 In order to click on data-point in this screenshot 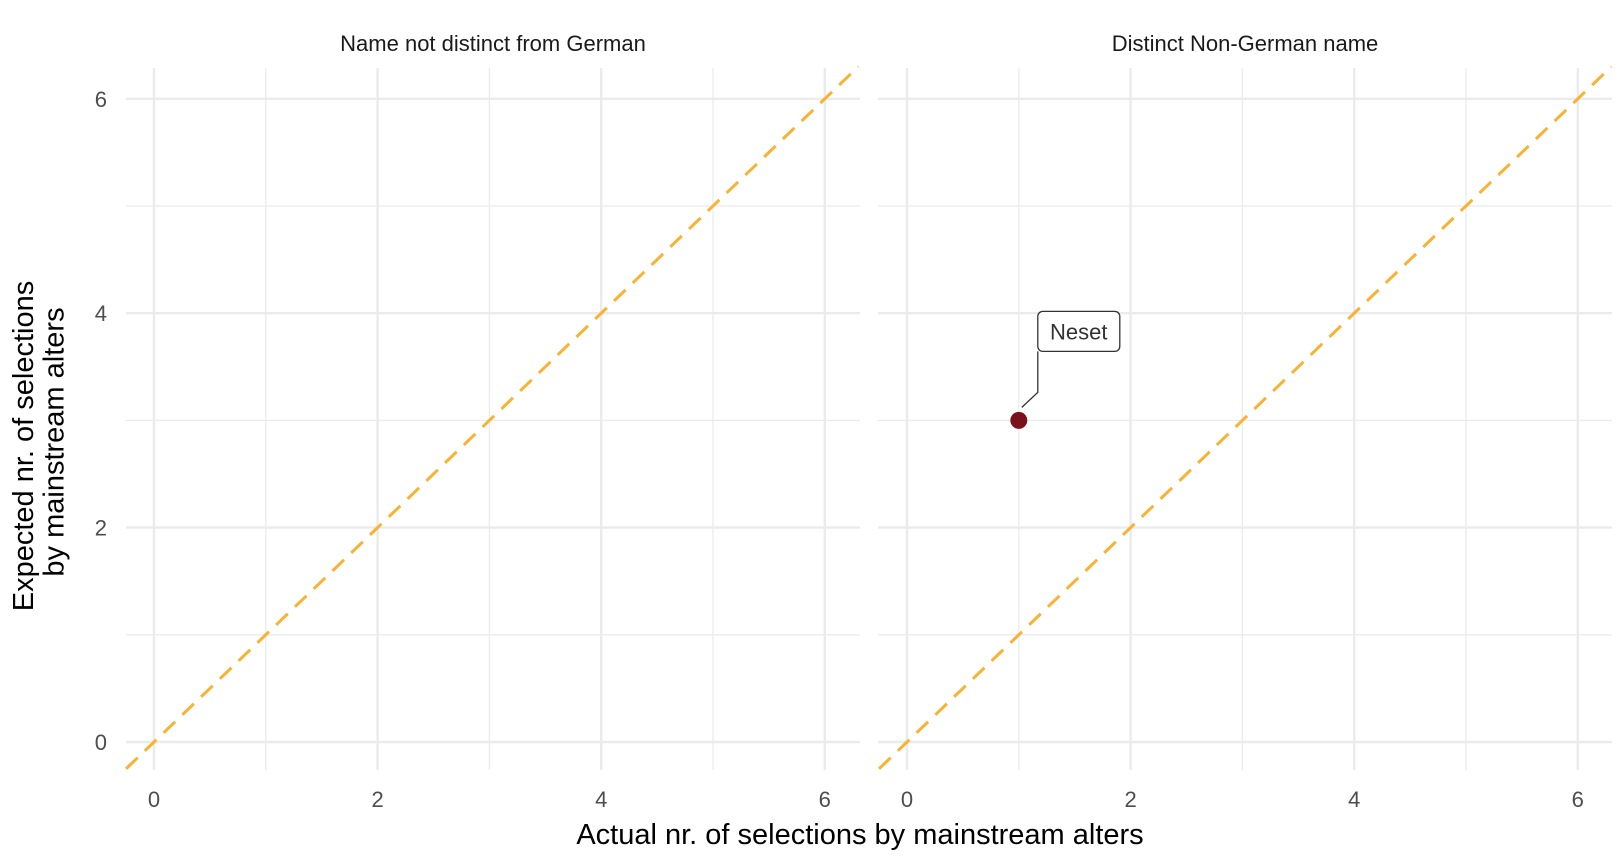, I will do `click(1019, 420)`.